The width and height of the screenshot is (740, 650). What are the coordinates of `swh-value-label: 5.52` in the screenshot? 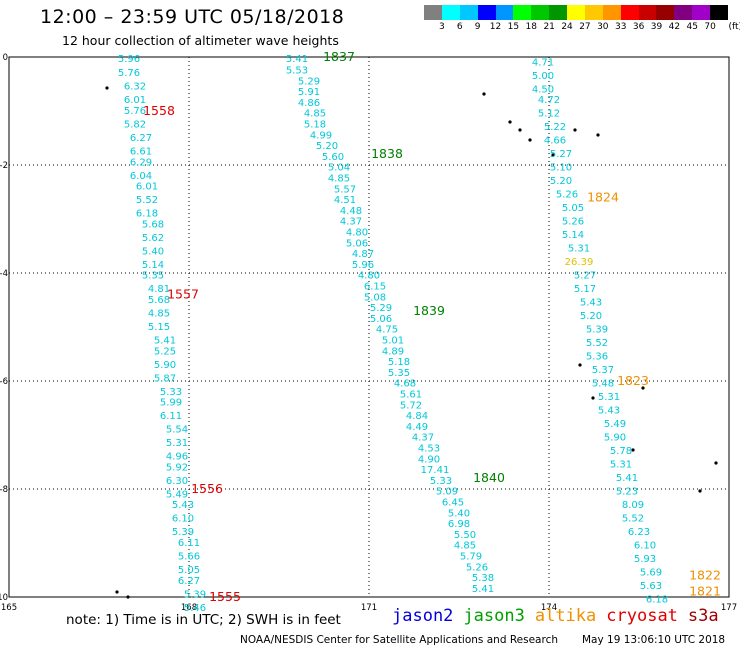 It's located at (147, 200).